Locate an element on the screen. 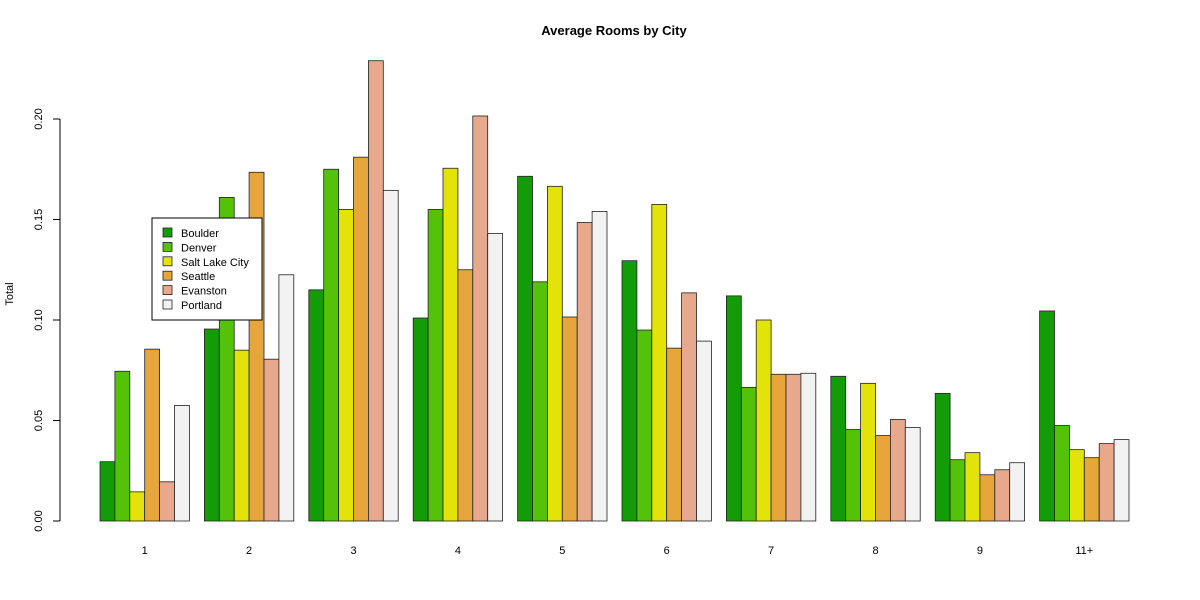  legend-label: Evanston is located at coordinates (204, 292).